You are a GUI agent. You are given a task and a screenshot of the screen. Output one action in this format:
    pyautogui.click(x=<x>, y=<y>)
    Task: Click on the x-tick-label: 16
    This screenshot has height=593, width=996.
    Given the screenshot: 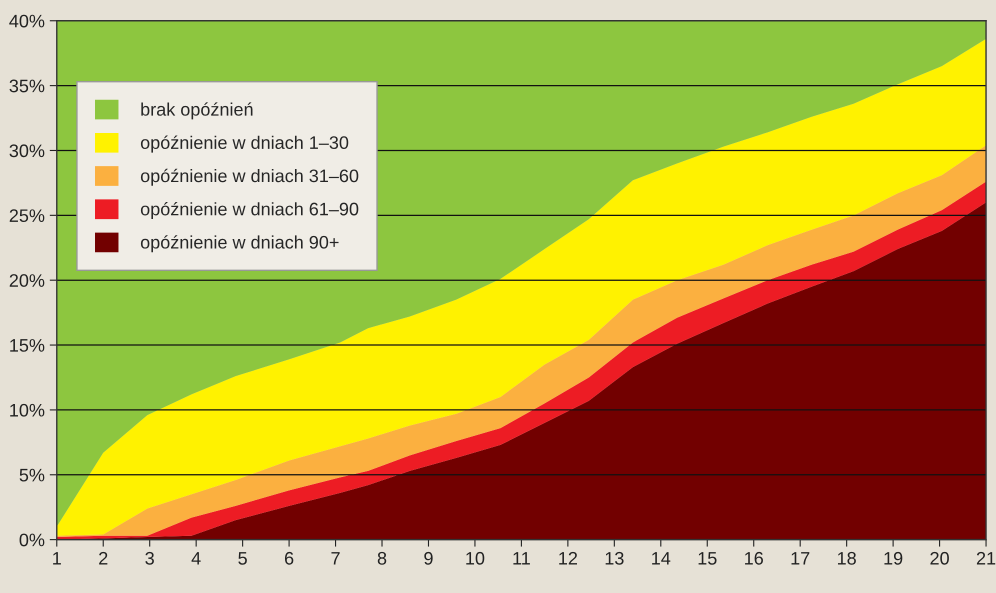 What is the action you would take?
    pyautogui.click(x=754, y=558)
    